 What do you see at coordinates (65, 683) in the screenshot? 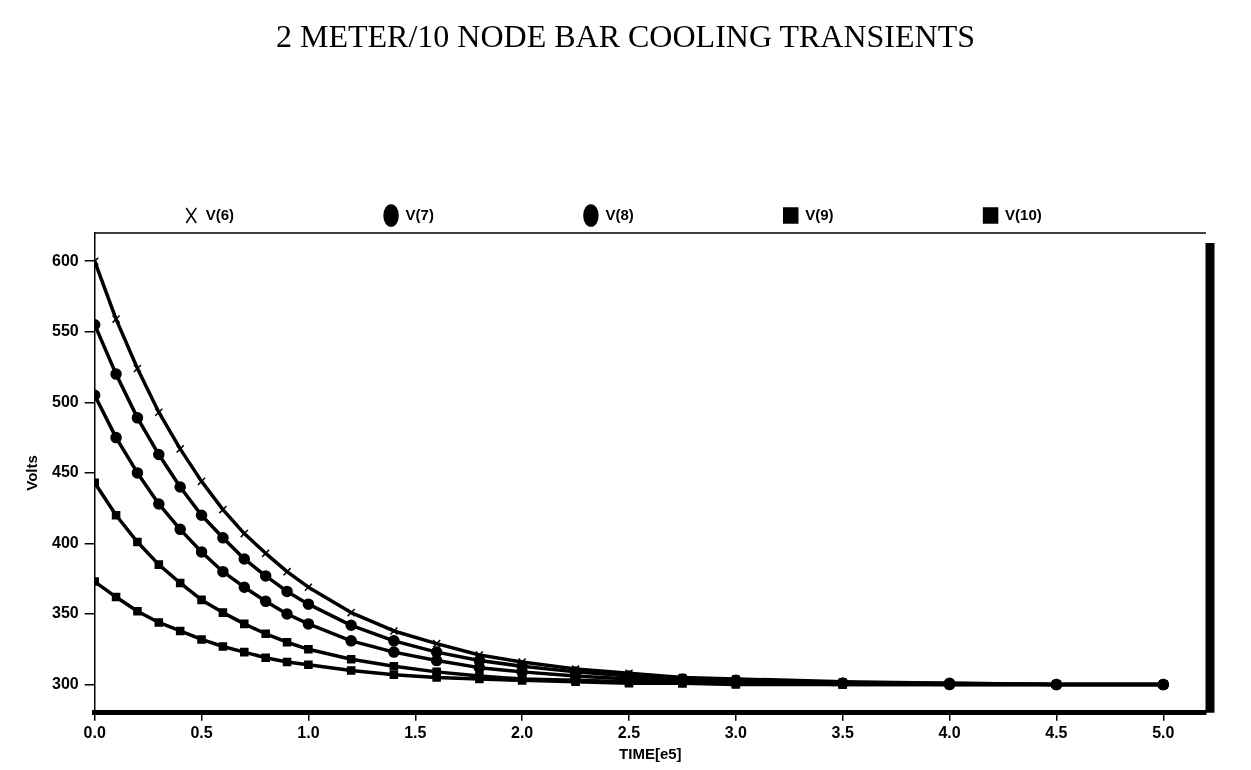
I see `y-tick-label: 300` at bounding box center [65, 683].